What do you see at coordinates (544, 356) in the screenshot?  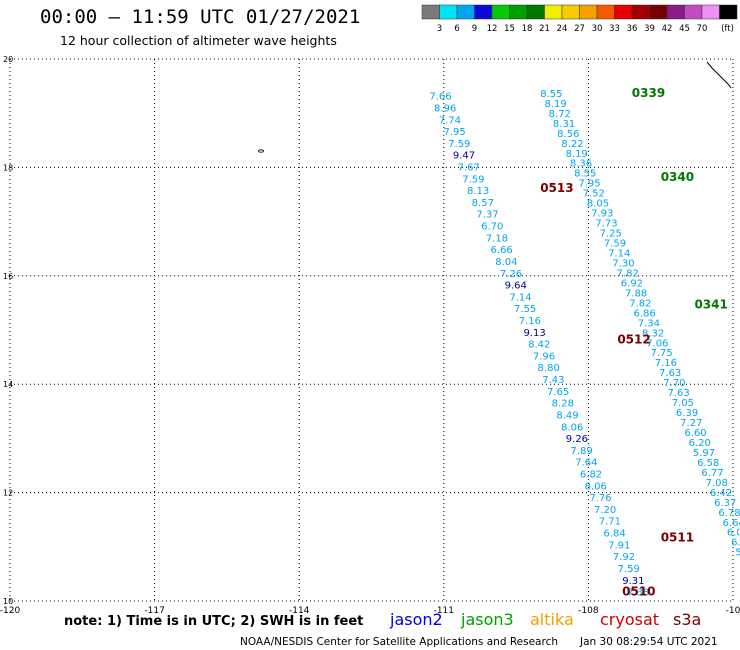 I see `swh-value-label: 7.96` at bounding box center [544, 356].